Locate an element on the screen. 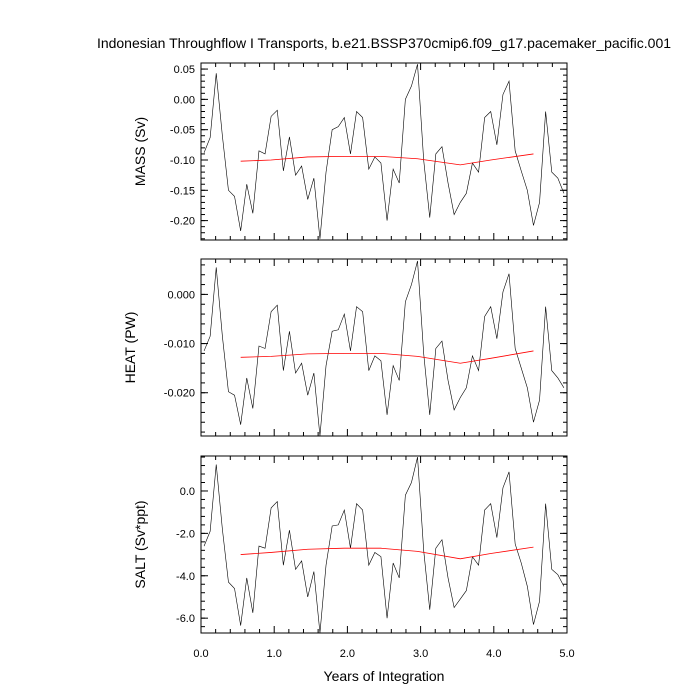  panel-mass-frame is located at coordinates (384, 151).